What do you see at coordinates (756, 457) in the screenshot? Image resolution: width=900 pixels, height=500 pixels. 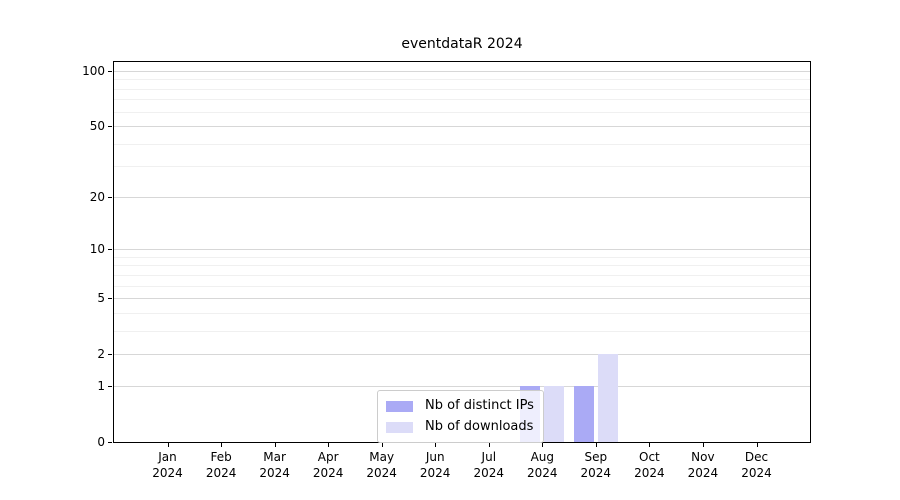 I see `x-tick-label-month: Dec` at bounding box center [756, 457].